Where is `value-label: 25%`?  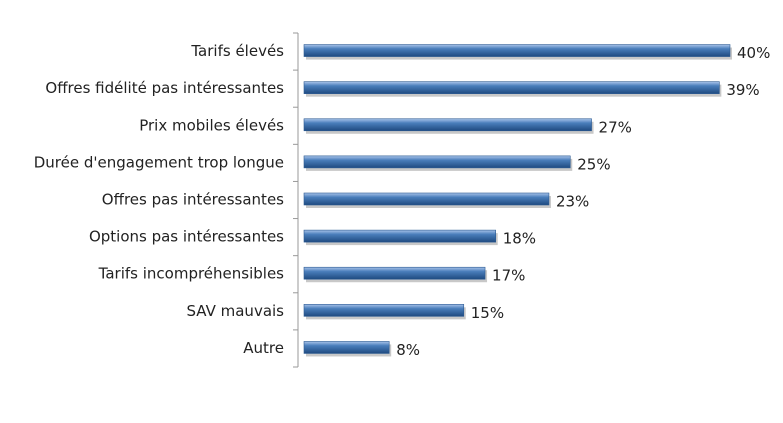 value-label: 25% is located at coordinates (593, 164).